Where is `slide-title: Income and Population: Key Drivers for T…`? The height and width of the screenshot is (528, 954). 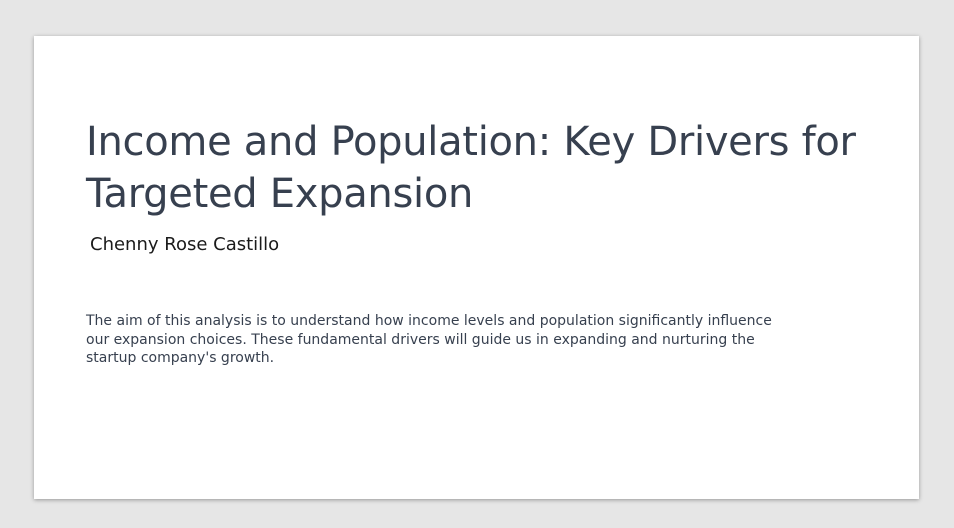 slide-title: Income and Population: Key Drivers for T… is located at coordinates (471, 168).